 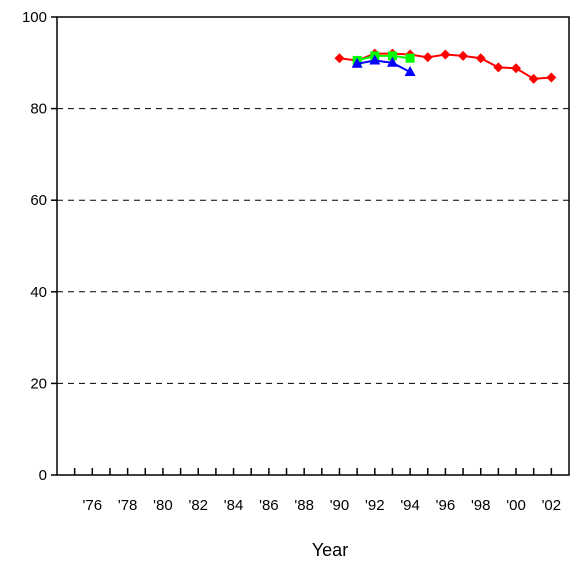 What do you see at coordinates (304, 505) in the screenshot?
I see `x-tick-label-1988: '88` at bounding box center [304, 505].